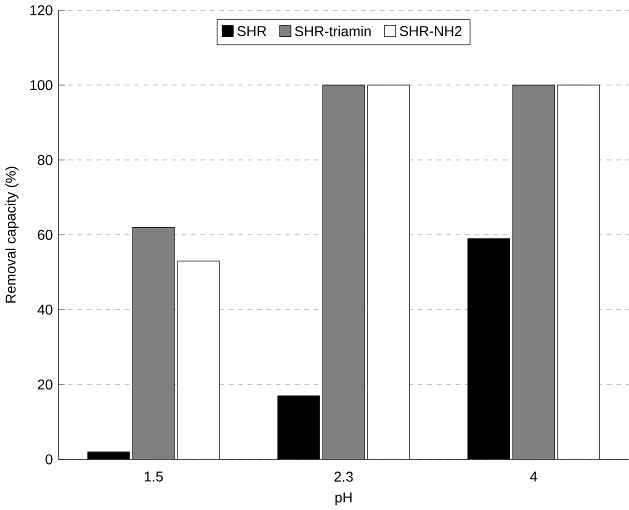 The height and width of the screenshot is (510, 629). I want to click on x-axis-title: pH, so click(343, 498).